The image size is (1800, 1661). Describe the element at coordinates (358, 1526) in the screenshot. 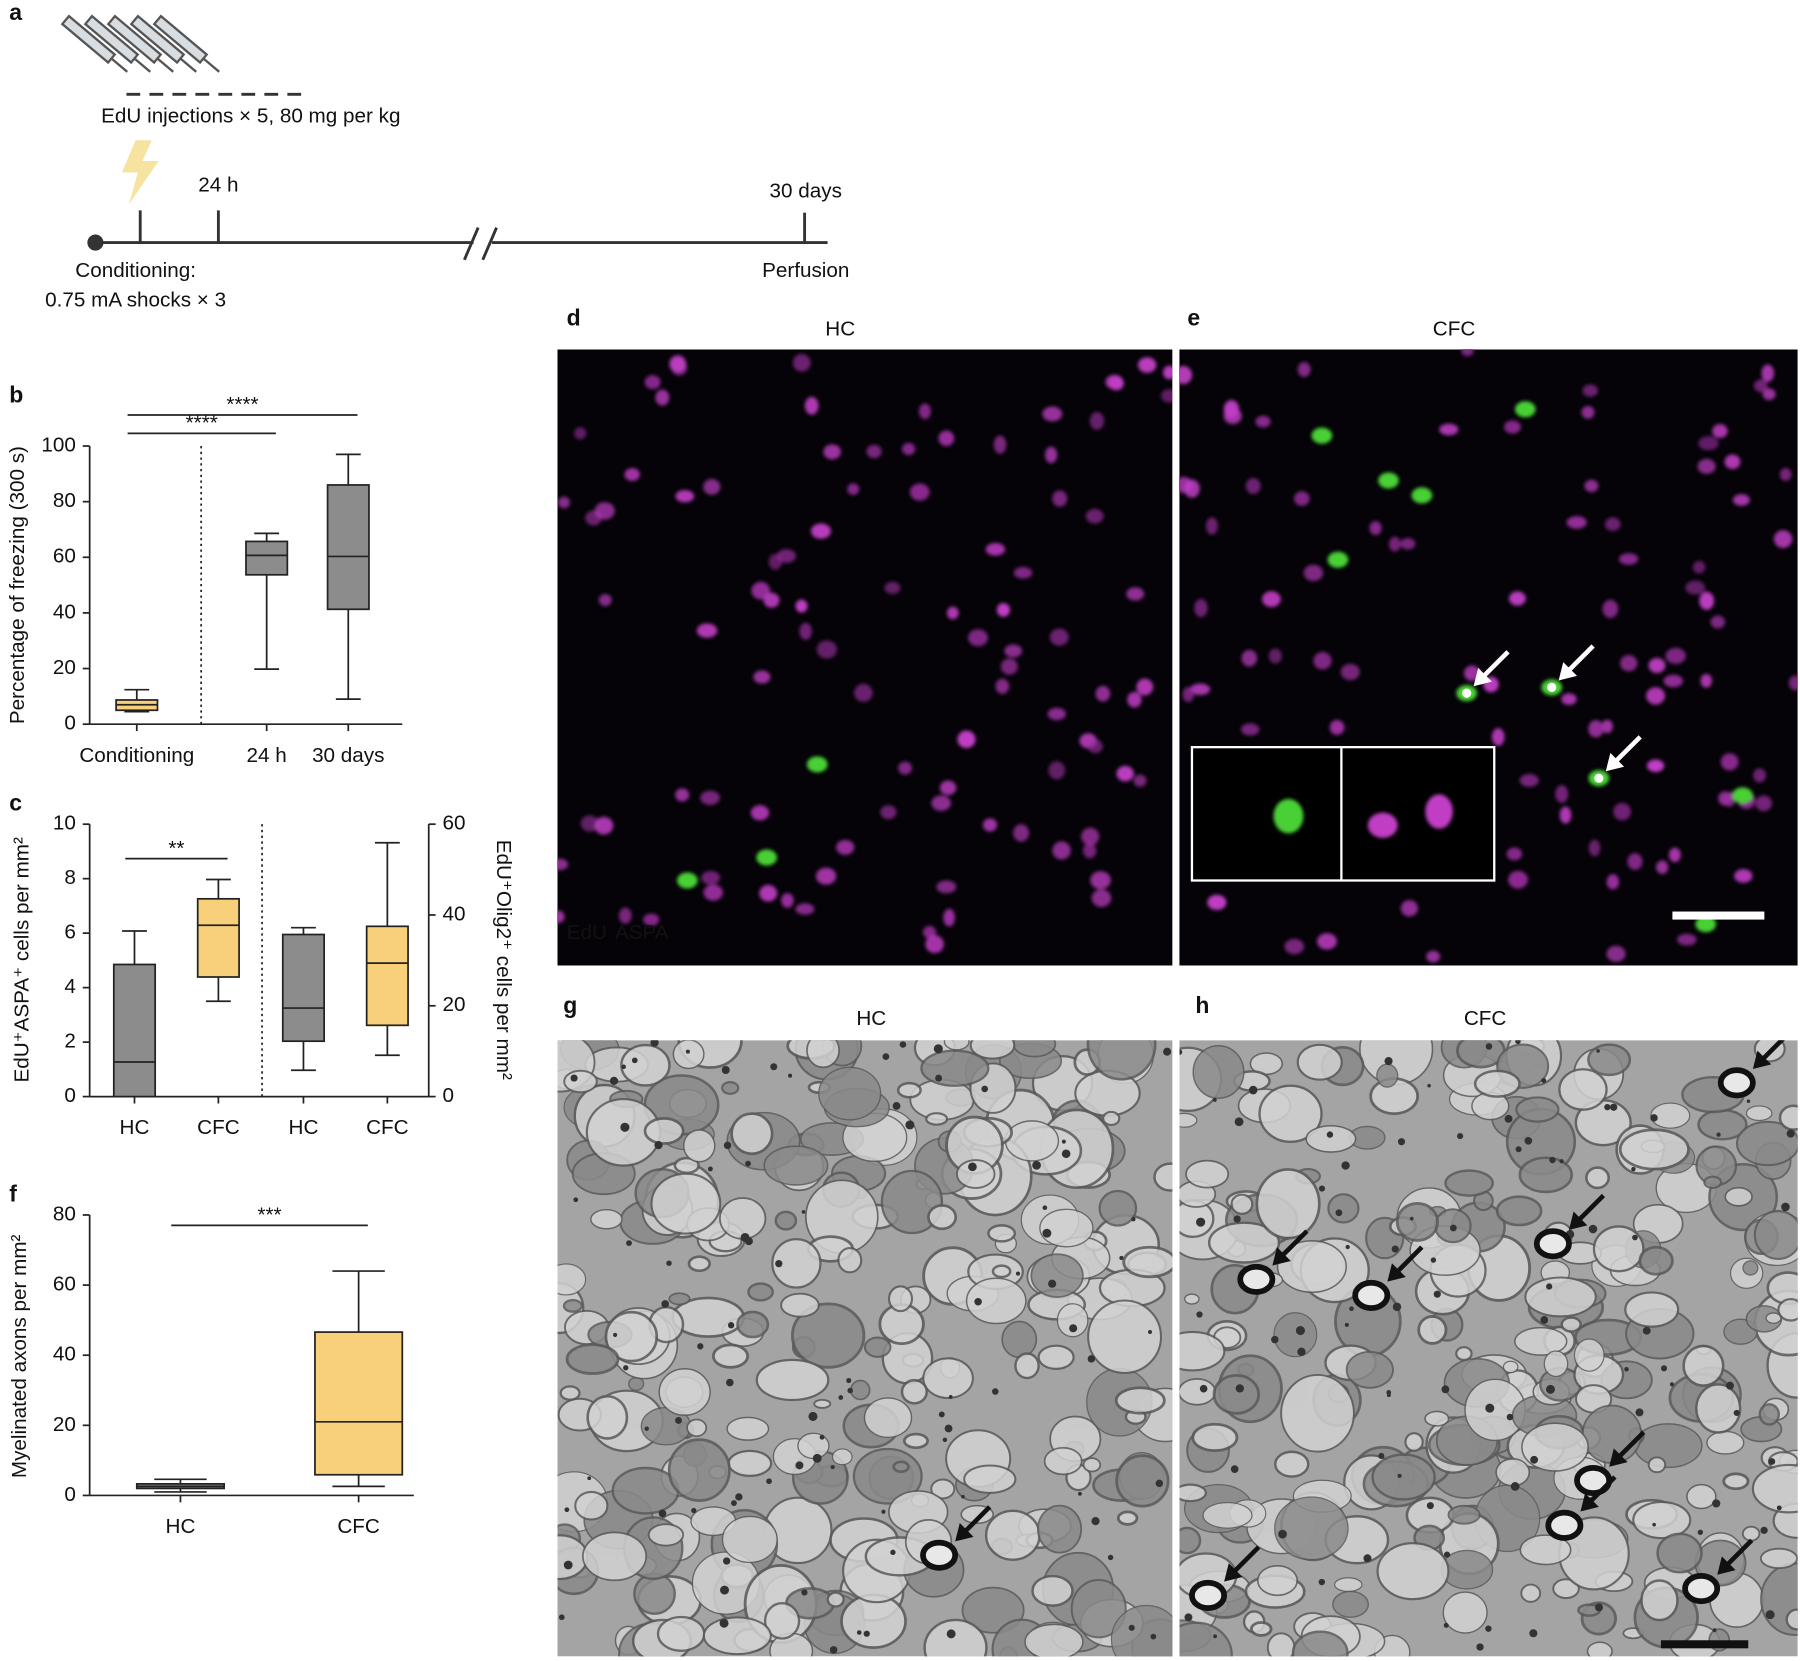

I see `x-tick-label: CFC` at that location.